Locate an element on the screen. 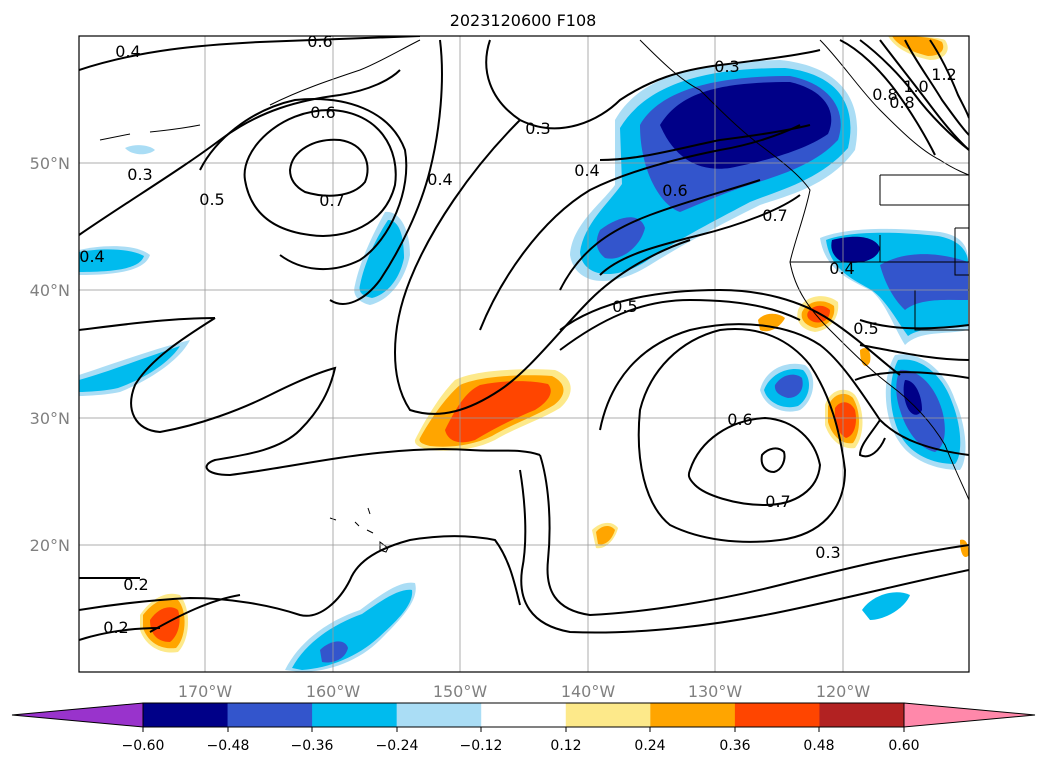 The image size is (1047, 765). contour-label: 1.2 is located at coordinates (943, 74).